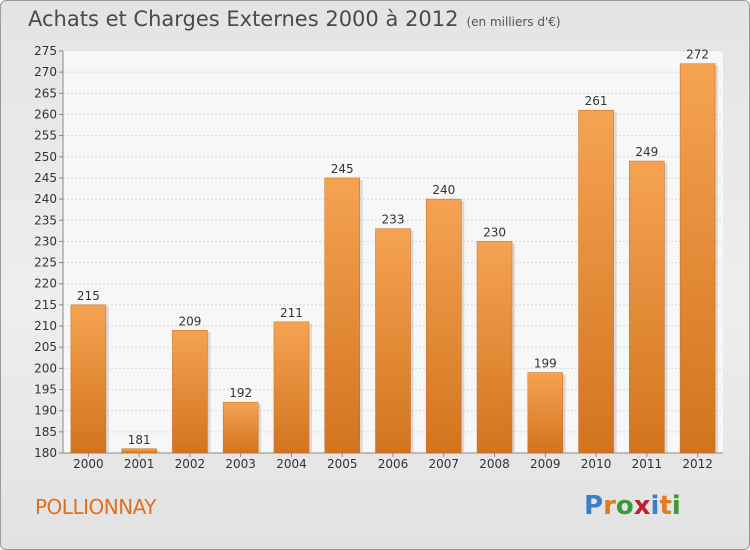 The width and height of the screenshot is (750, 550). What do you see at coordinates (190, 464) in the screenshot?
I see `x-tick-label: 2002` at bounding box center [190, 464].